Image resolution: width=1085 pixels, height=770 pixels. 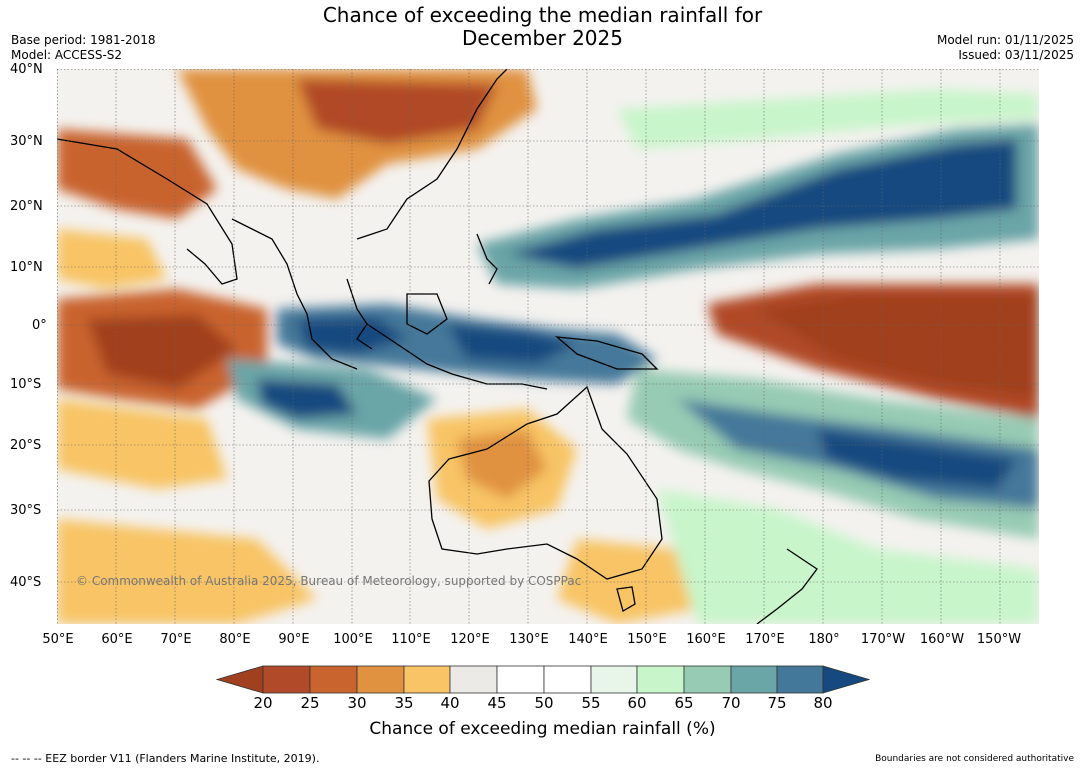 What do you see at coordinates (706, 639) in the screenshot?
I see `lon-label-160e: 160°E` at bounding box center [706, 639].